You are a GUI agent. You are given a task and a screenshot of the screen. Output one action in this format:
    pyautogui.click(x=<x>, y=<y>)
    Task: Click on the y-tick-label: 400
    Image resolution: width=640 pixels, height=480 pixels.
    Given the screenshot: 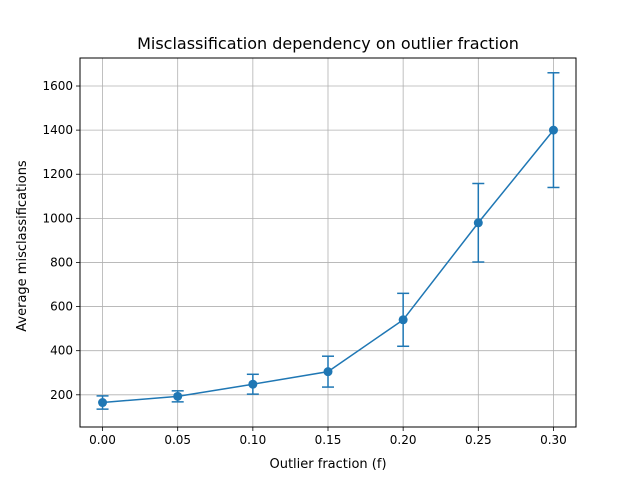 What is the action you would take?
    pyautogui.click(x=61, y=351)
    